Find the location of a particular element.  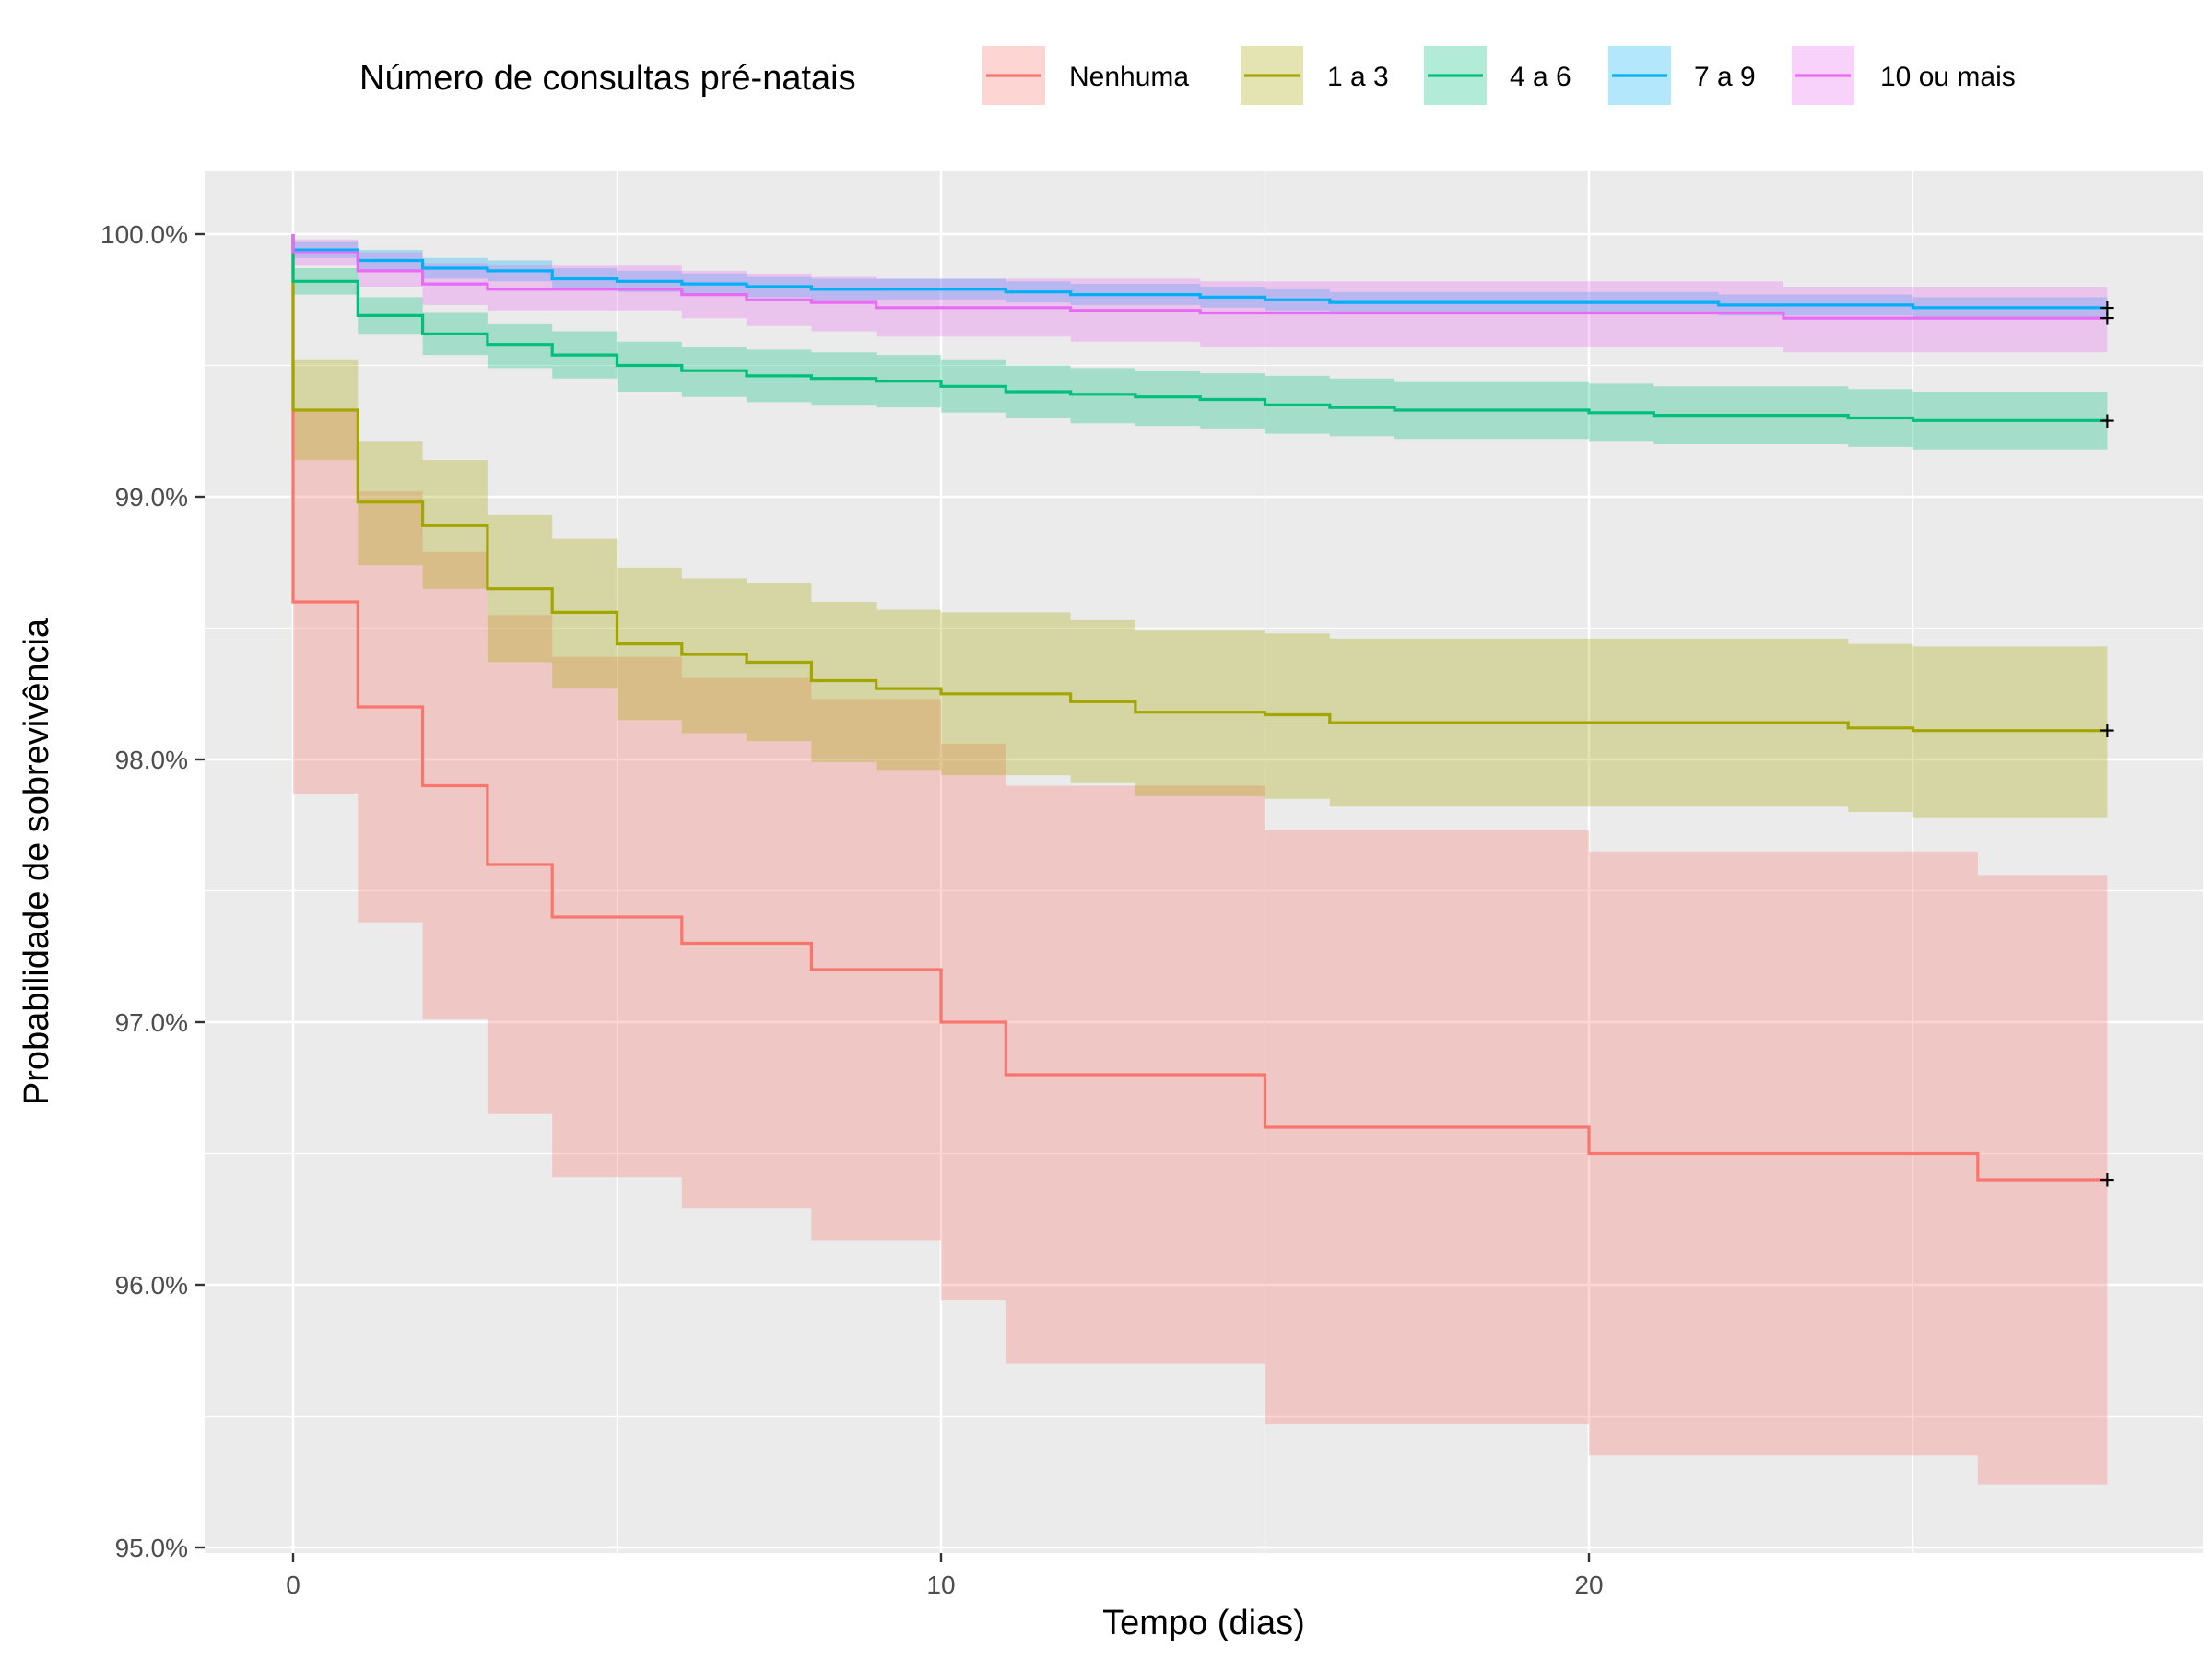

legend-label-4-a-6: 4 a 6 is located at coordinates (1540, 77).